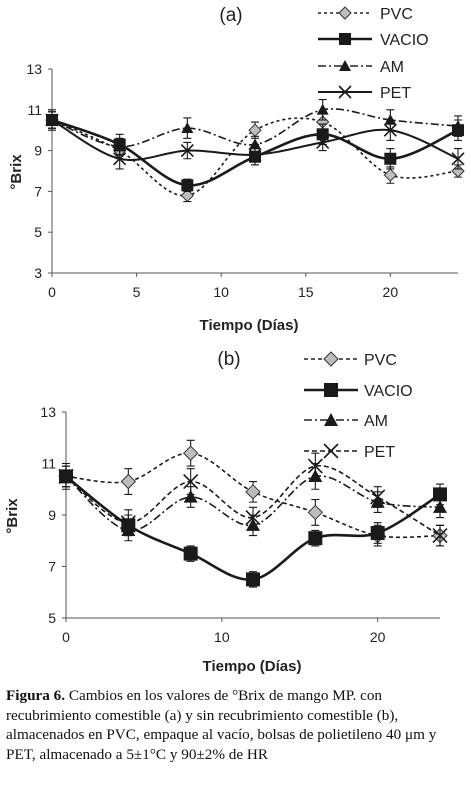 The image size is (471, 796). Describe the element at coordinates (228, 359) in the screenshot. I see `chart-title: (b)` at that location.